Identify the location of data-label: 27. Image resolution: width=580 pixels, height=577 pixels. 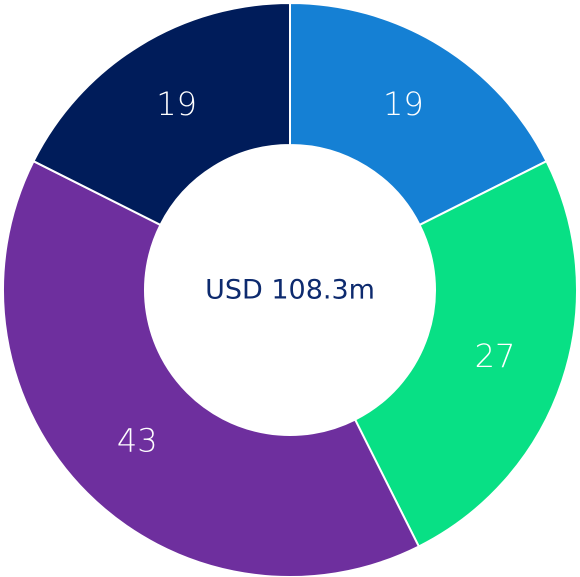
(495, 356).